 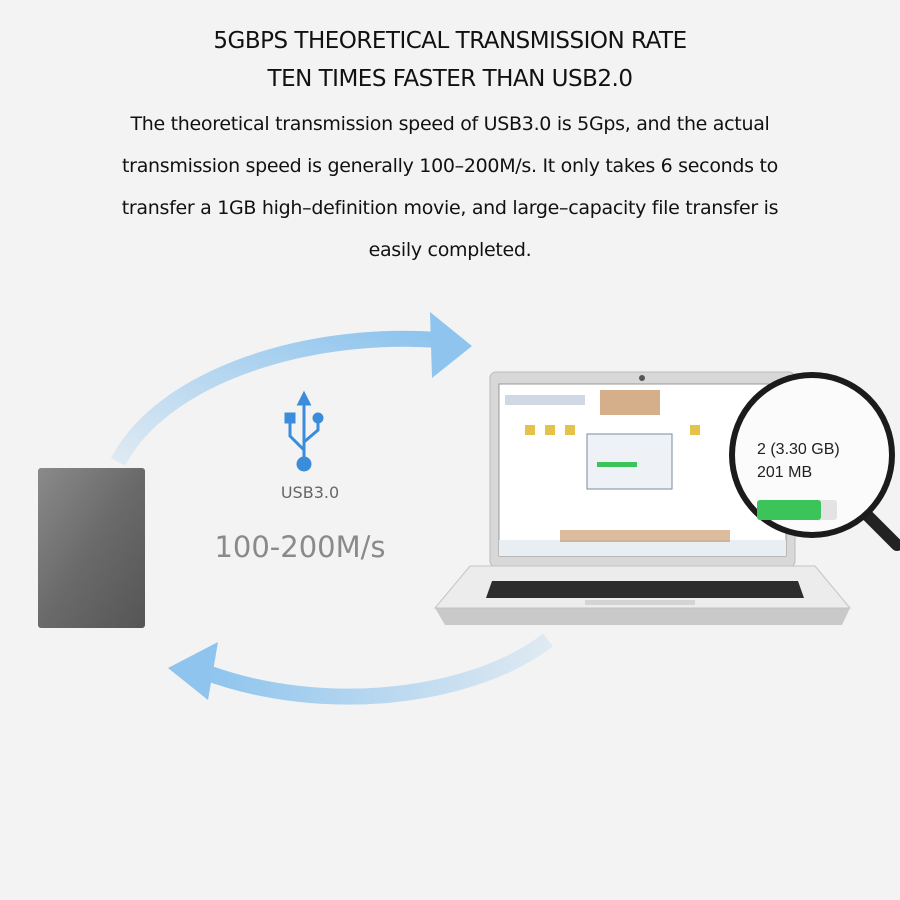 What do you see at coordinates (304, 431) in the screenshot?
I see `usb-icon` at bounding box center [304, 431].